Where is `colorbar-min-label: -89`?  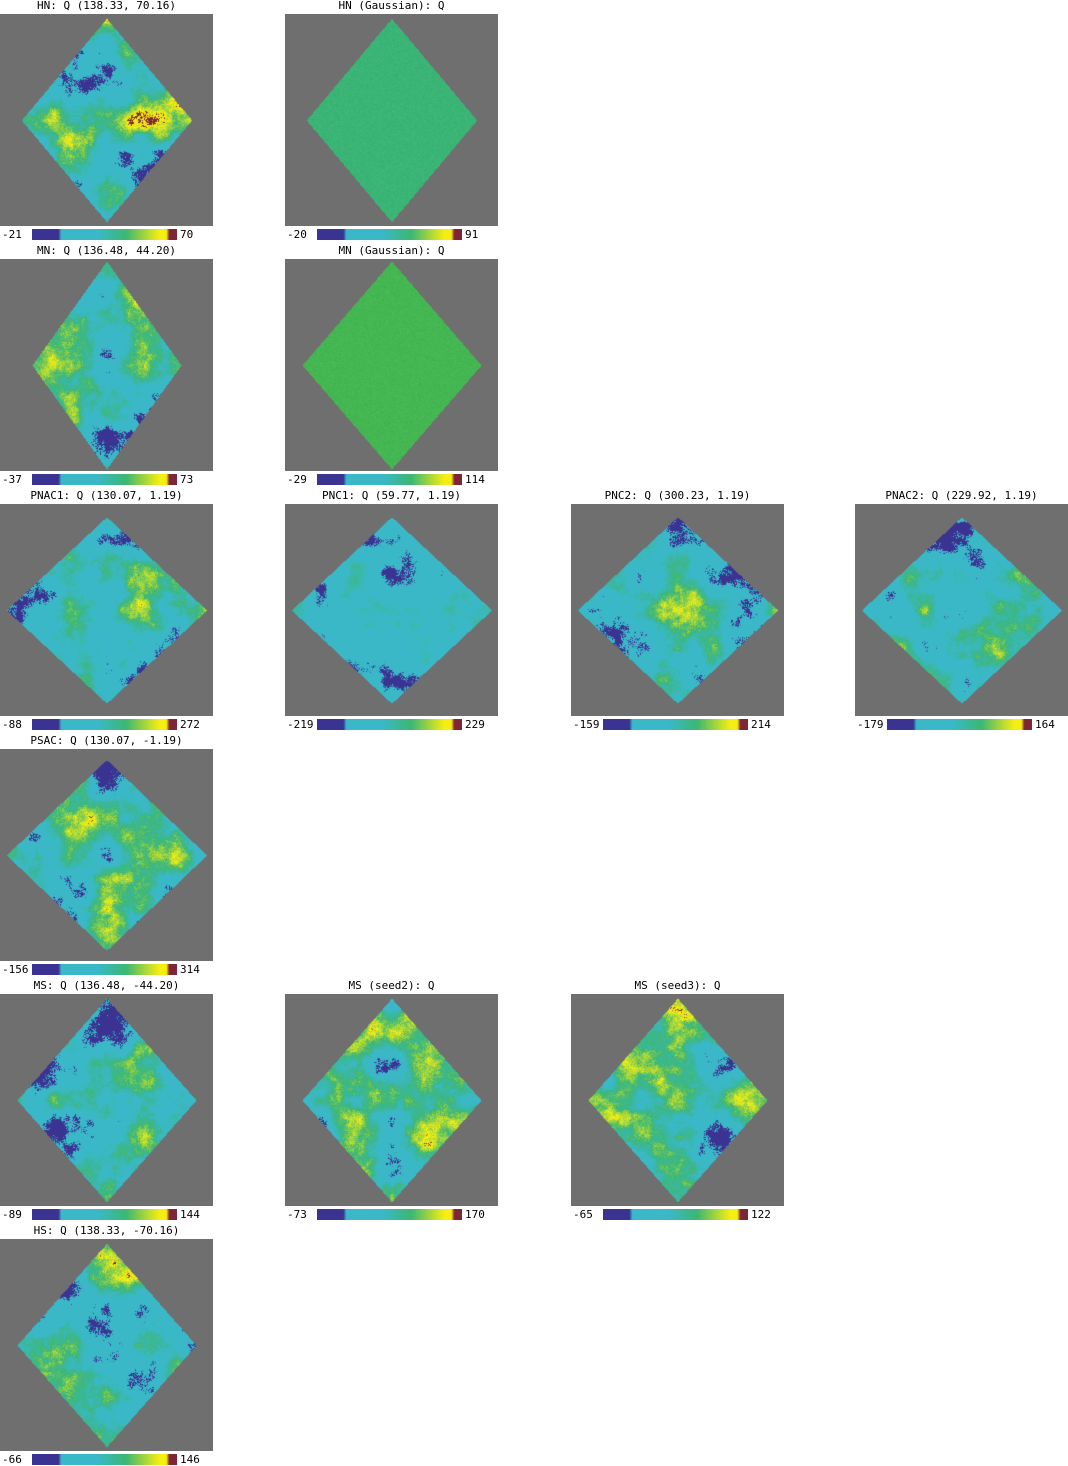
colorbar-min-label: -89 is located at coordinates (12, 1214).